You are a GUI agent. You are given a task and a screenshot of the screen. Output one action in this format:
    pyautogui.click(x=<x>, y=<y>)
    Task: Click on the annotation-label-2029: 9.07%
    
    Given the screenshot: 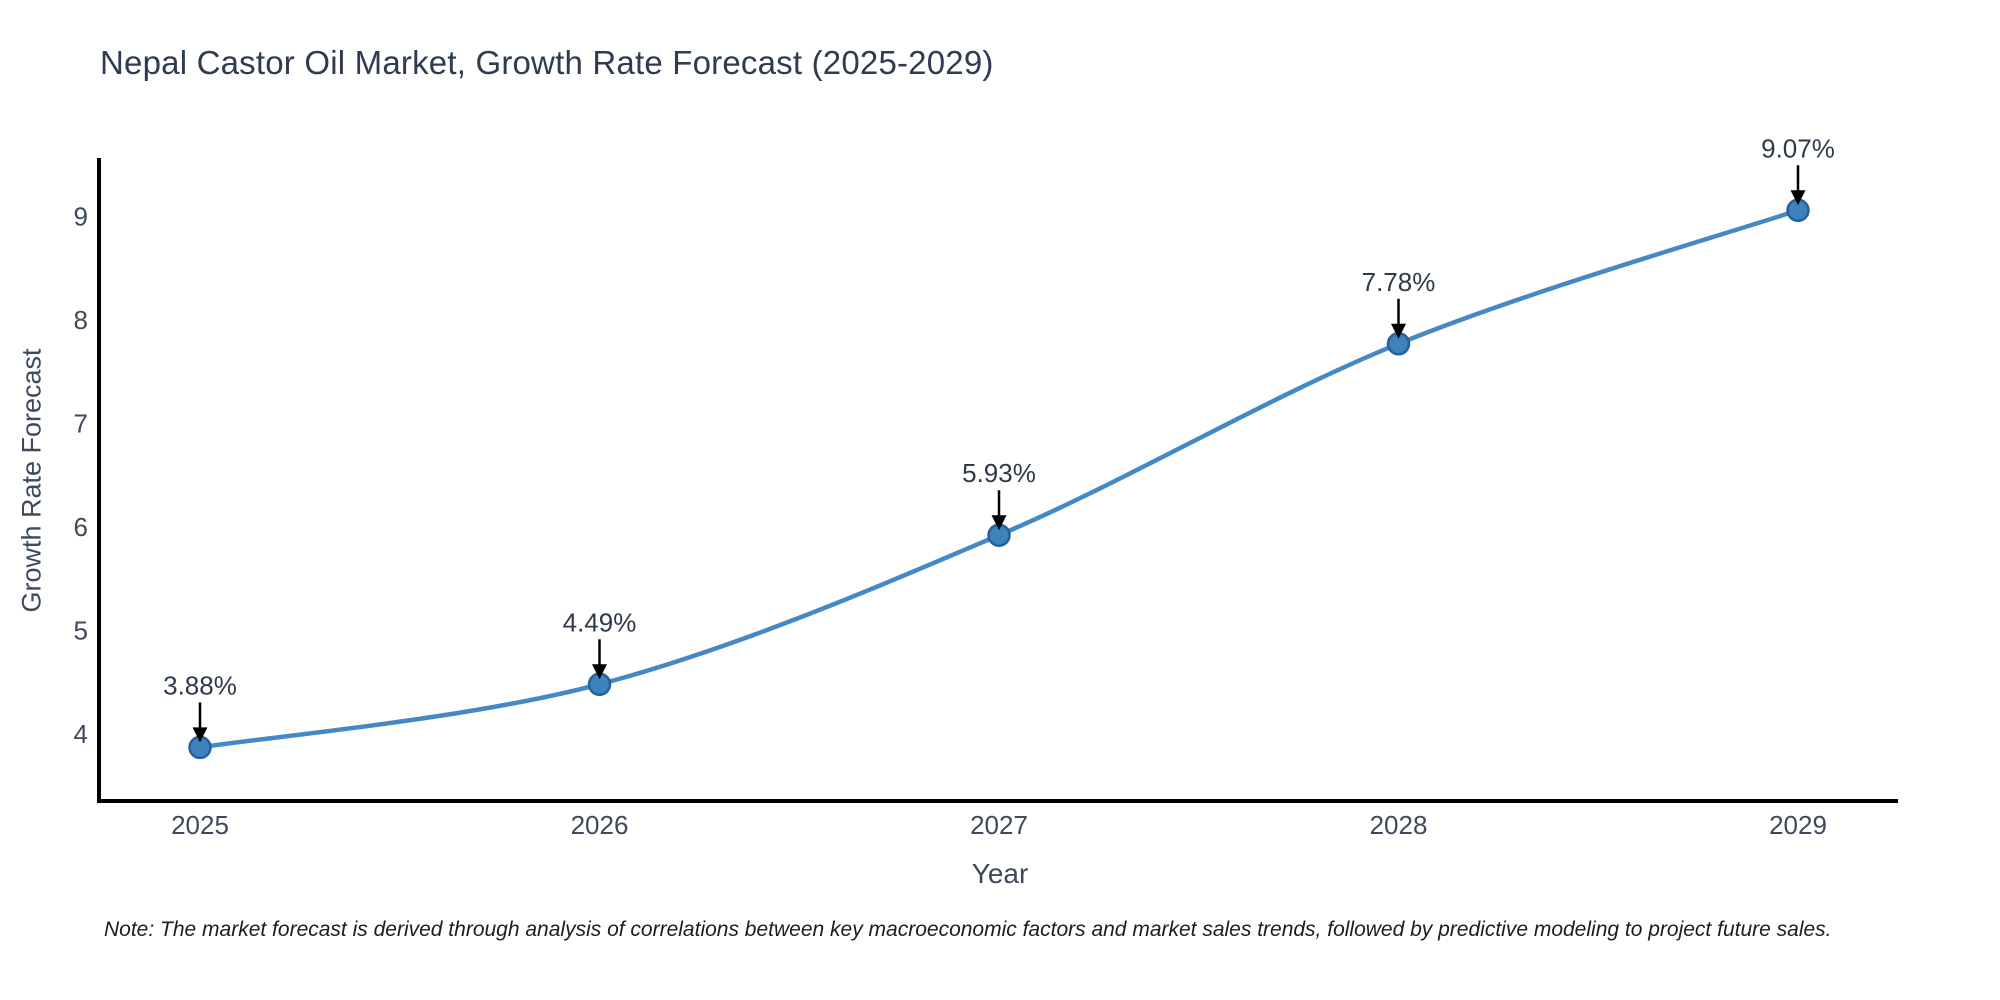 What is the action you would take?
    pyautogui.click(x=1798, y=148)
    